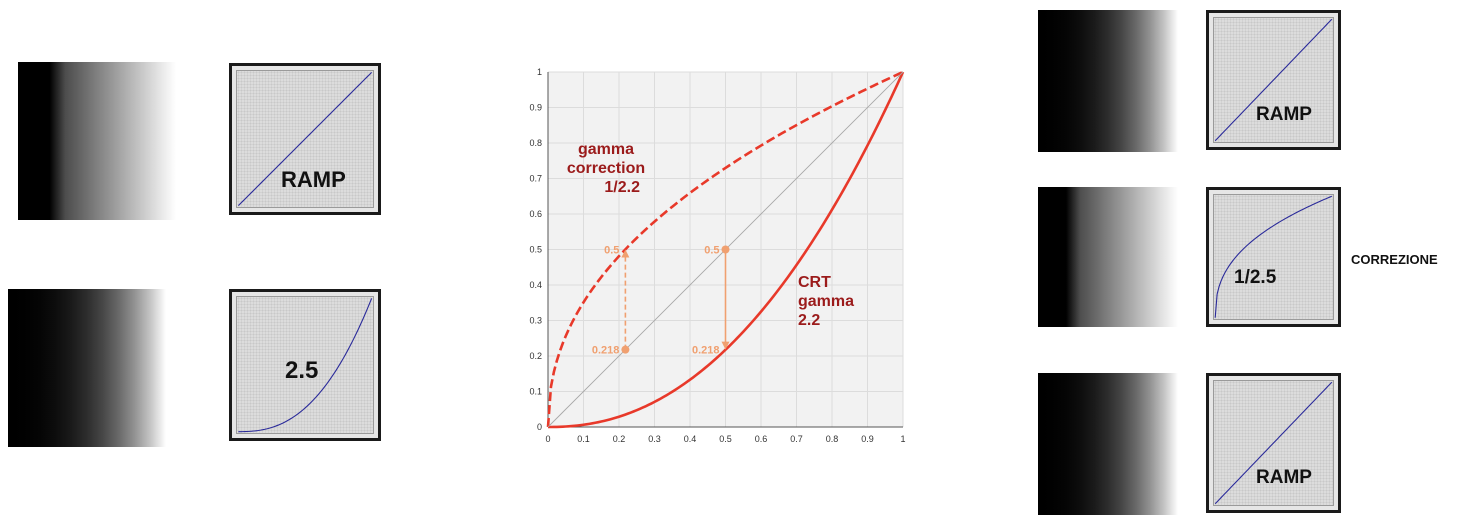 This screenshot has height=530, width=1468. What do you see at coordinates (535, 143) in the screenshot?
I see `y-tick-label: 0.8` at bounding box center [535, 143].